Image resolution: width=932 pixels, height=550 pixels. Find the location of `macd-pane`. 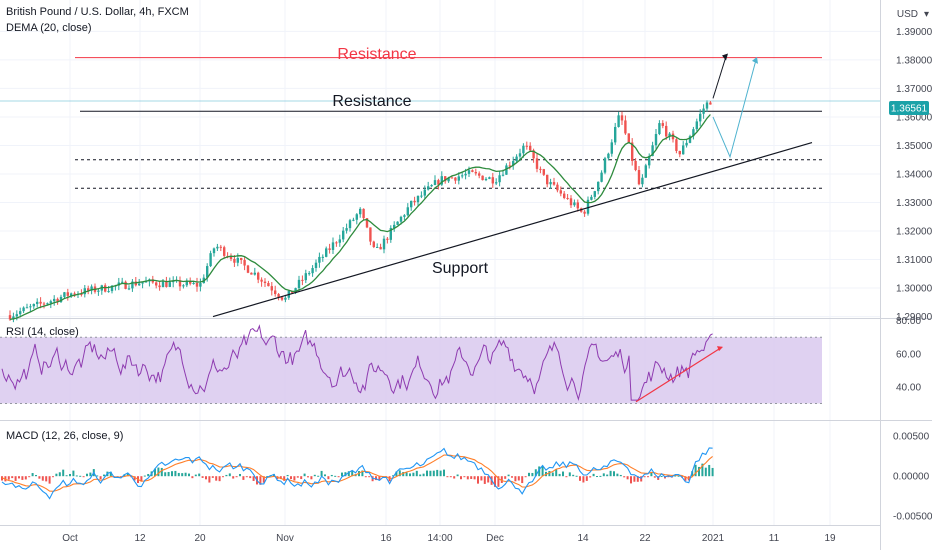

macd-pane is located at coordinates (357, 473).